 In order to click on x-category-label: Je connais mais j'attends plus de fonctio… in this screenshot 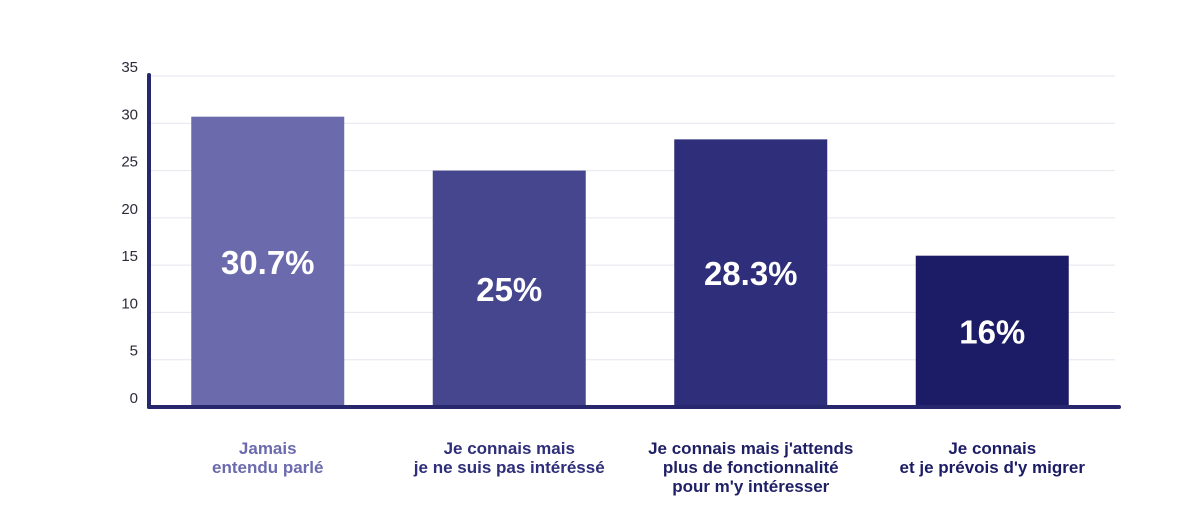, I will do `click(750, 467)`.